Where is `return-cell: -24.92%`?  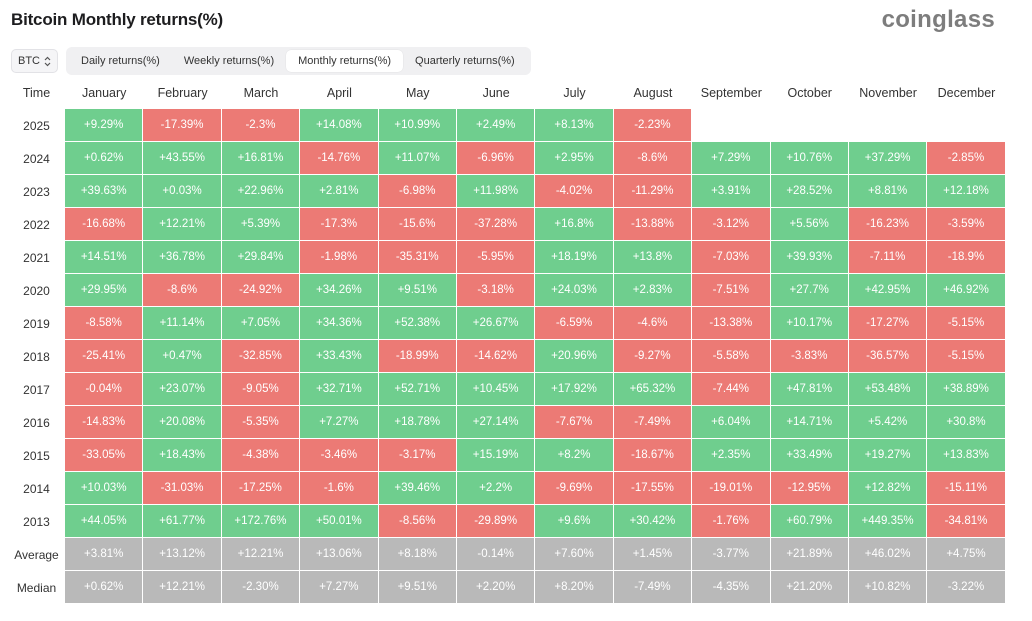
return-cell: -24.92% is located at coordinates (261, 290).